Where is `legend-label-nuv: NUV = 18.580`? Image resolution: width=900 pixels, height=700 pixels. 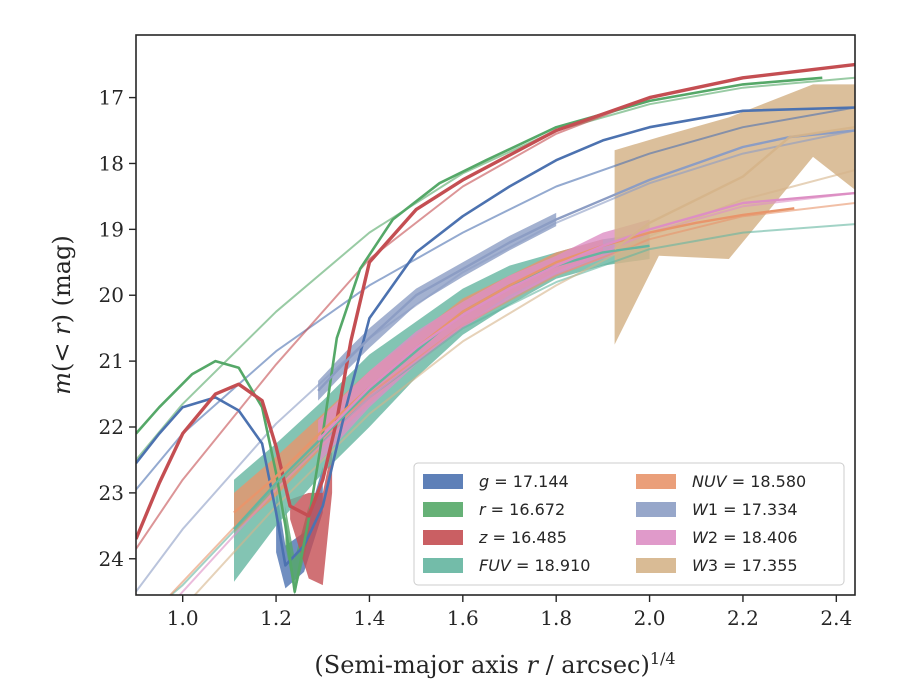
legend-label-nuv: NUV = 18.580 is located at coordinates (749, 481).